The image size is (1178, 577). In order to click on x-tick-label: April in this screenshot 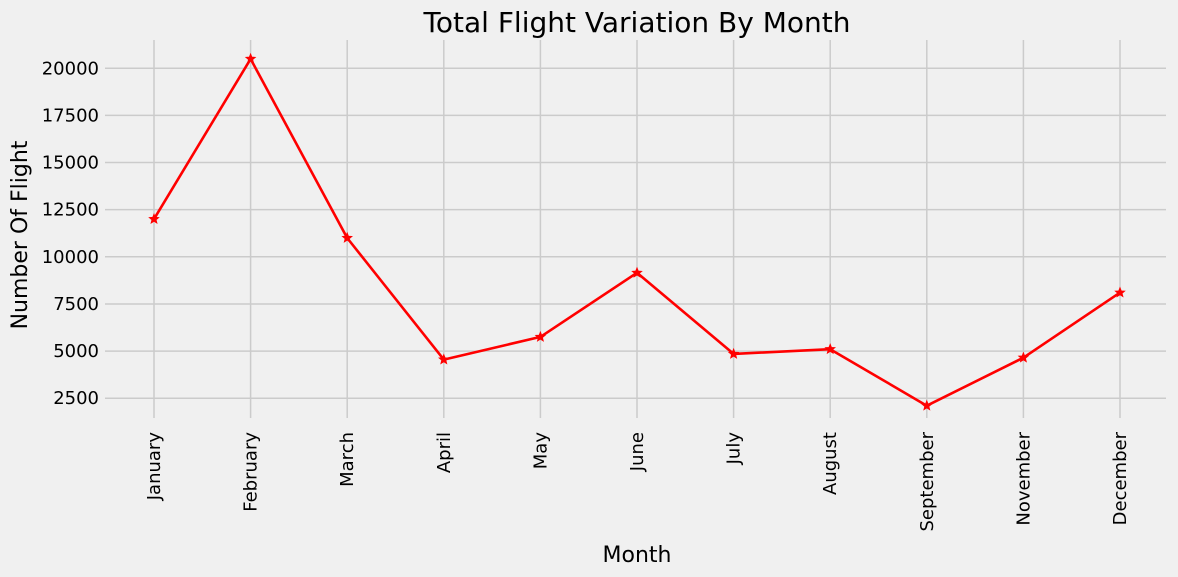, I will do `click(444, 452)`.